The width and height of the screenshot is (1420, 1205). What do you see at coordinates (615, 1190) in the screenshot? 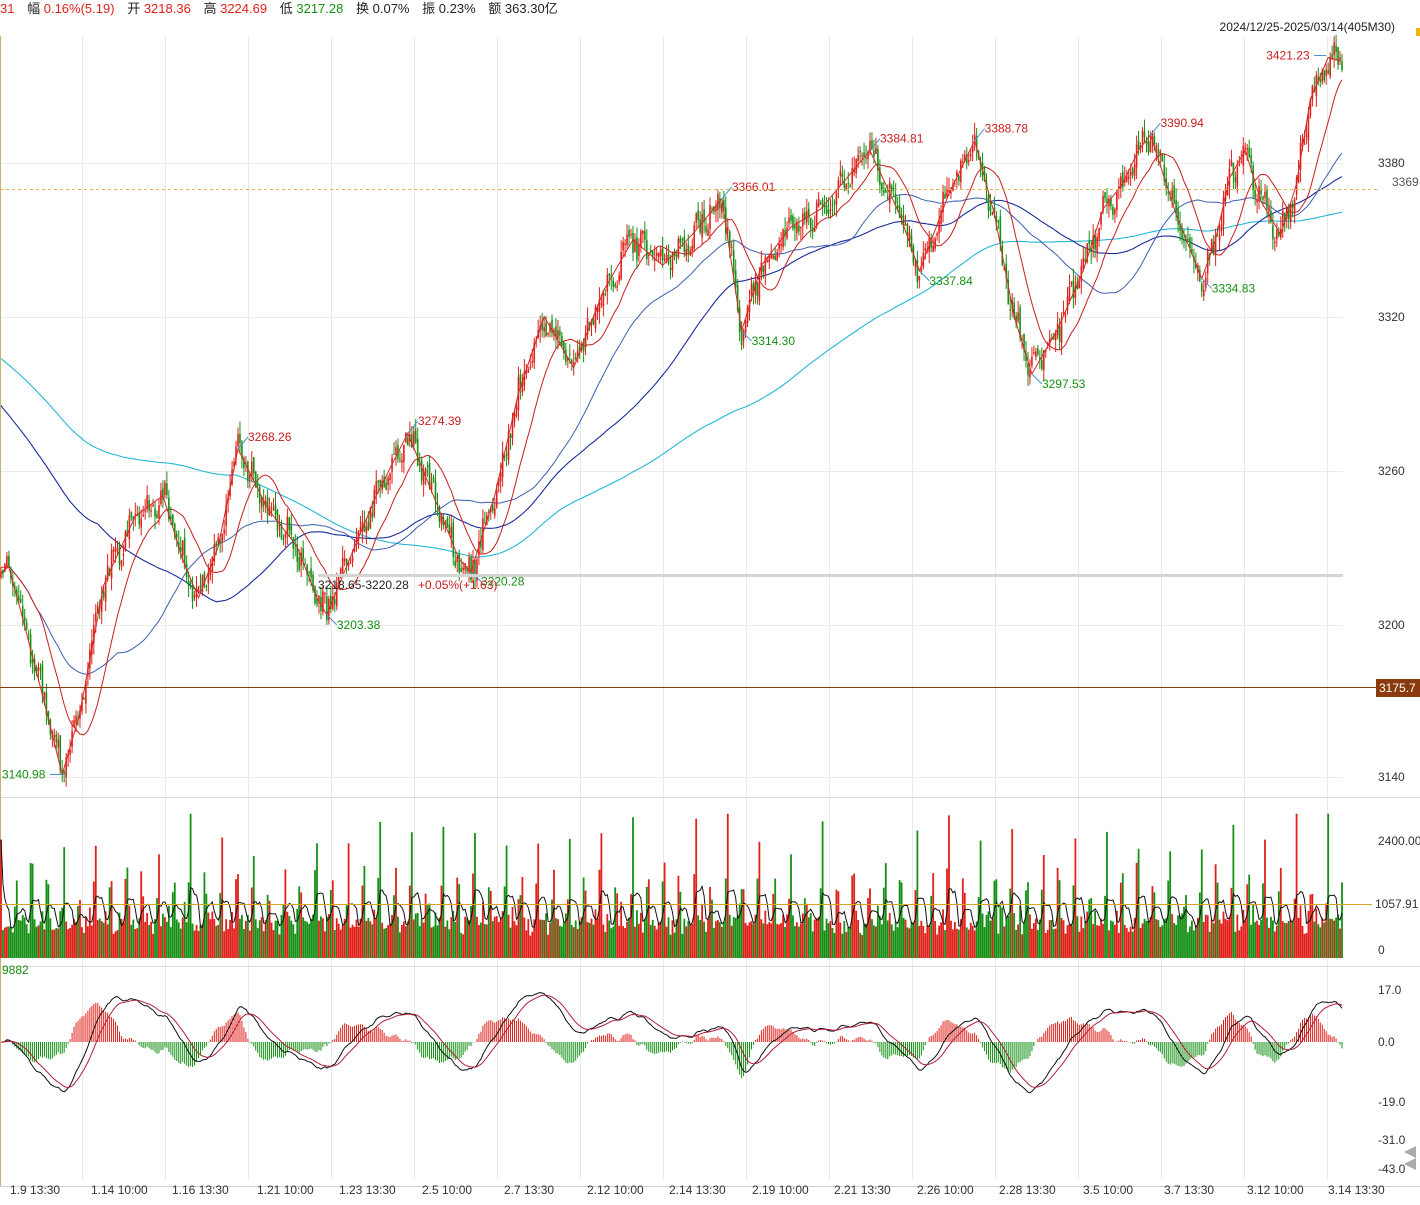
I see `time-axis-label: 2.12 10:00` at bounding box center [615, 1190].